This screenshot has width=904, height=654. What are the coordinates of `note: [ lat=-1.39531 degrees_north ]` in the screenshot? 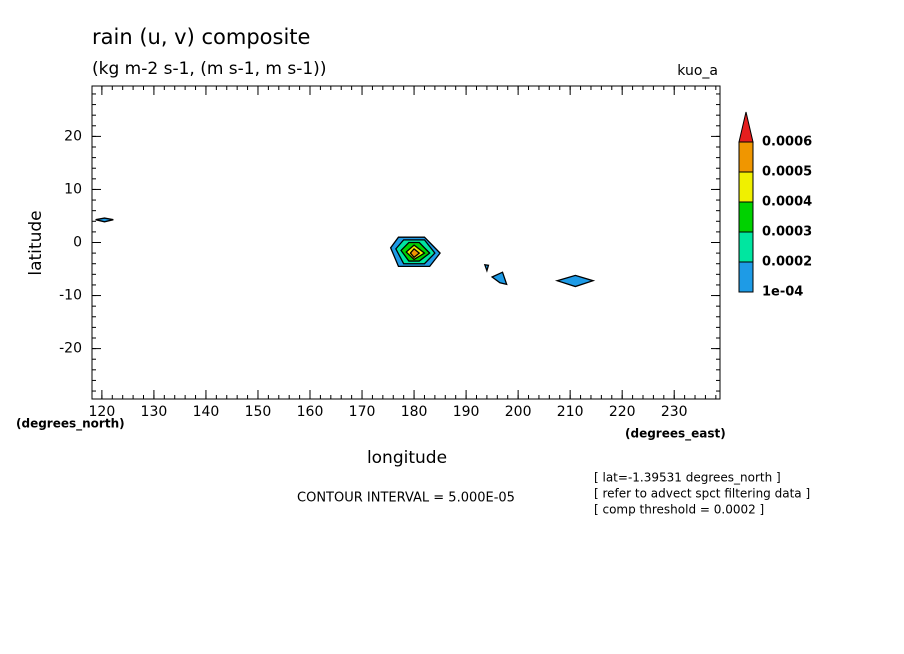 It's located at (687, 478).